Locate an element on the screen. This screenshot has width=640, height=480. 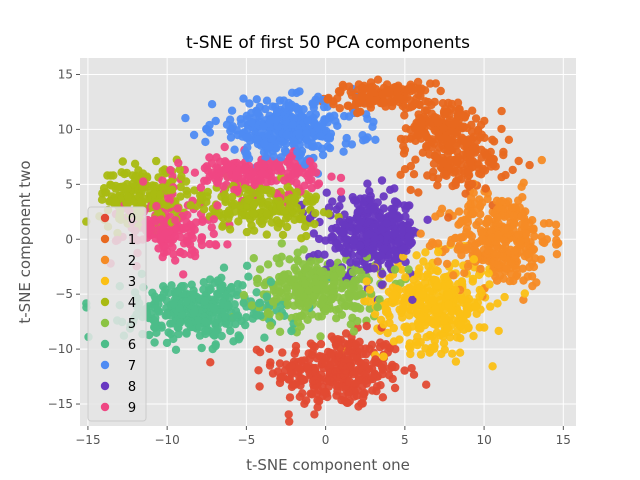
legend-label: 1 is located at coordinates (132, 240).